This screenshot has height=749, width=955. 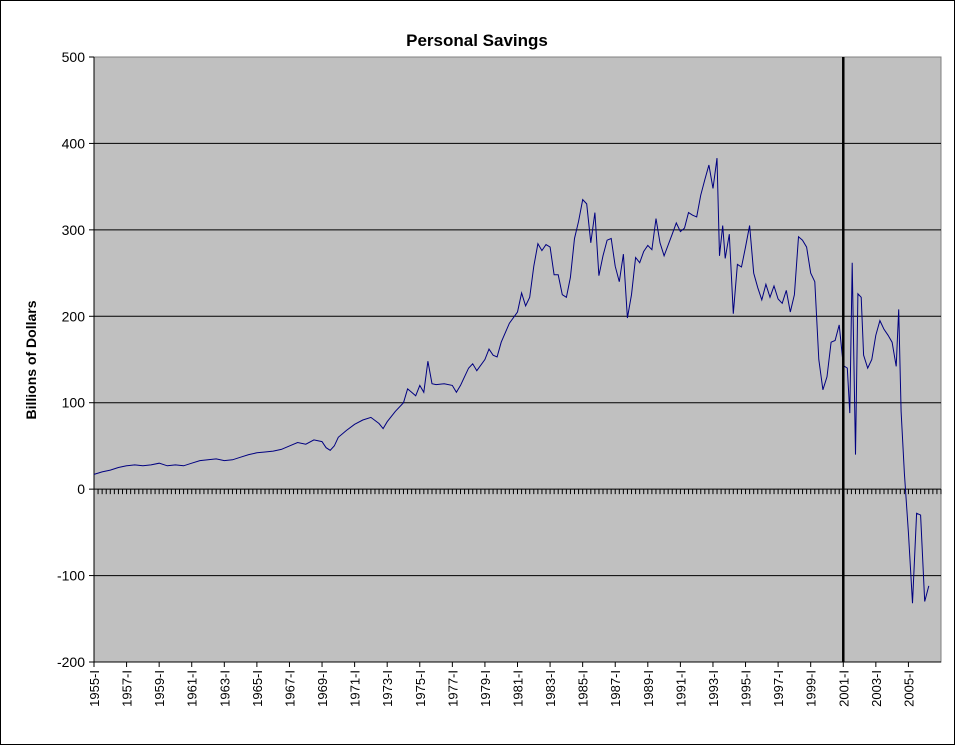 I want to click on x-tick-label: 1987-I, so click(x=615, y=688).